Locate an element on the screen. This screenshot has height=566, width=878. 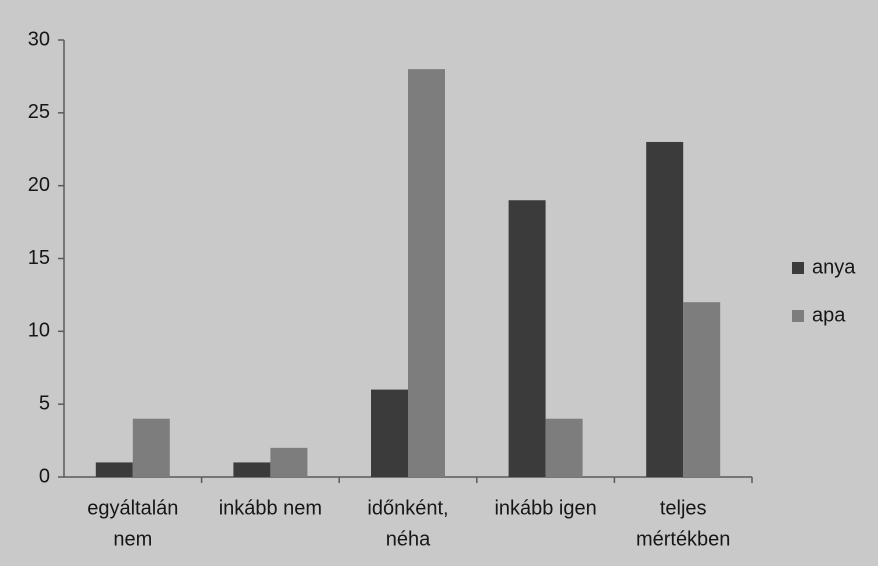
x-tick-label: inkább nem is located at coordinates (270, 508).